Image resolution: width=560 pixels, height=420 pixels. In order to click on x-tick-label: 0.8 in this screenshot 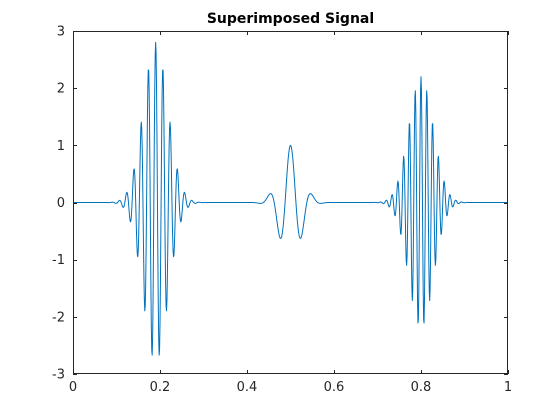, I will do `click(421, 387)`.